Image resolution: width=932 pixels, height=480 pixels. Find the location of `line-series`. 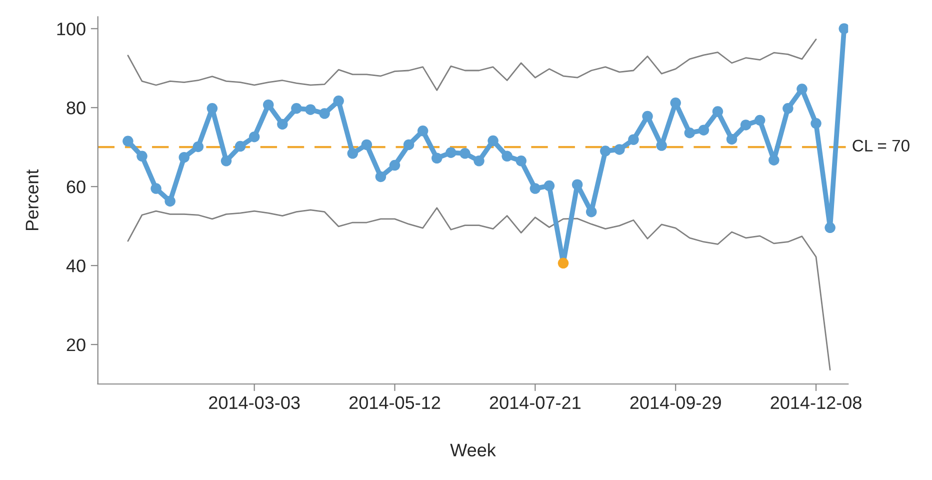

line-series is located at coordinates (472, 64).